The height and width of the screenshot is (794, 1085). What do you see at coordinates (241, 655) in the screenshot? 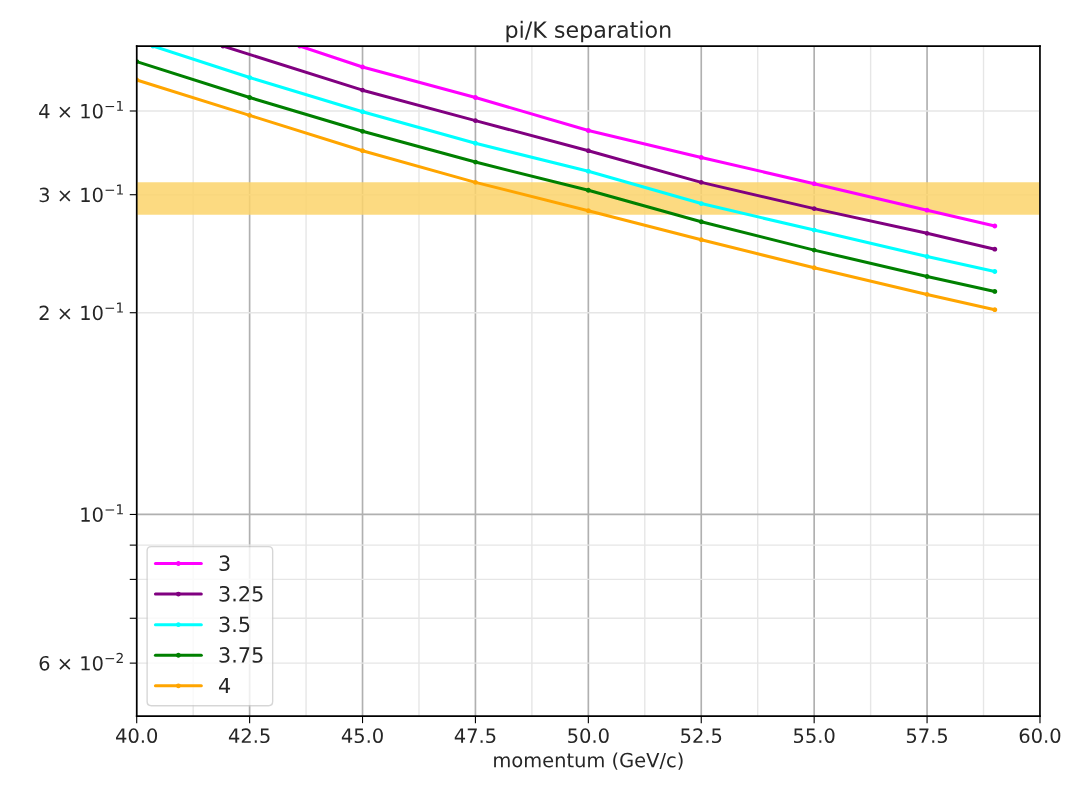
I see `legend-label: 3.75` at bounding box center [241, 655].